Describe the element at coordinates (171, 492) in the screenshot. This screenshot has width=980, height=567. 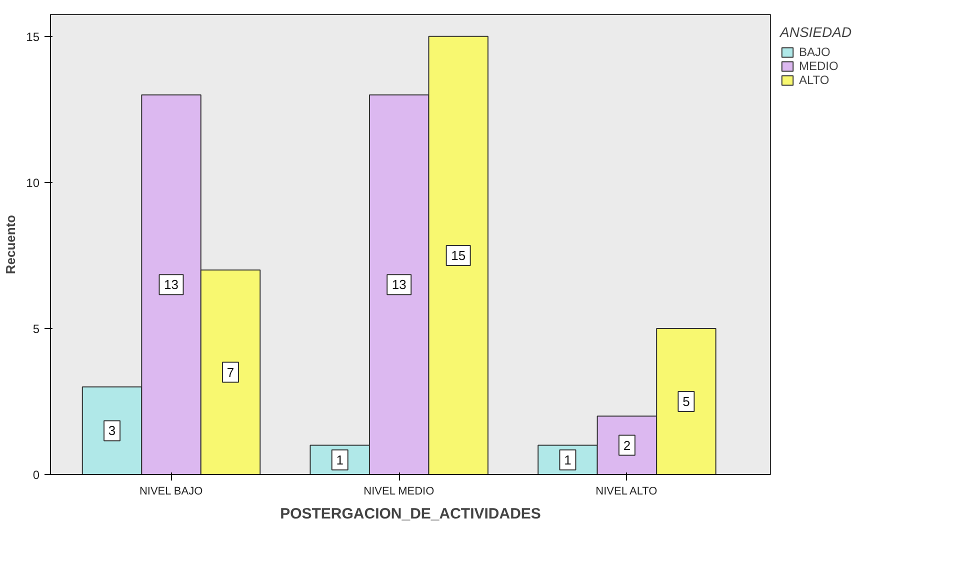
I see `x-tick-label: NIVEL BAJO` at that location.